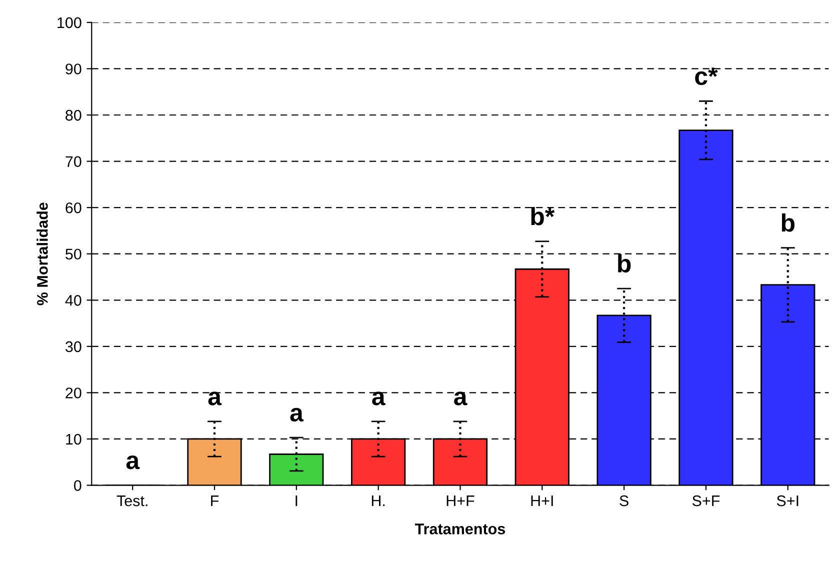  What do you see at coordinates (74, 115) in the screenshot?
I see `y-tick-label: 80` at bounding box center [74, 115].